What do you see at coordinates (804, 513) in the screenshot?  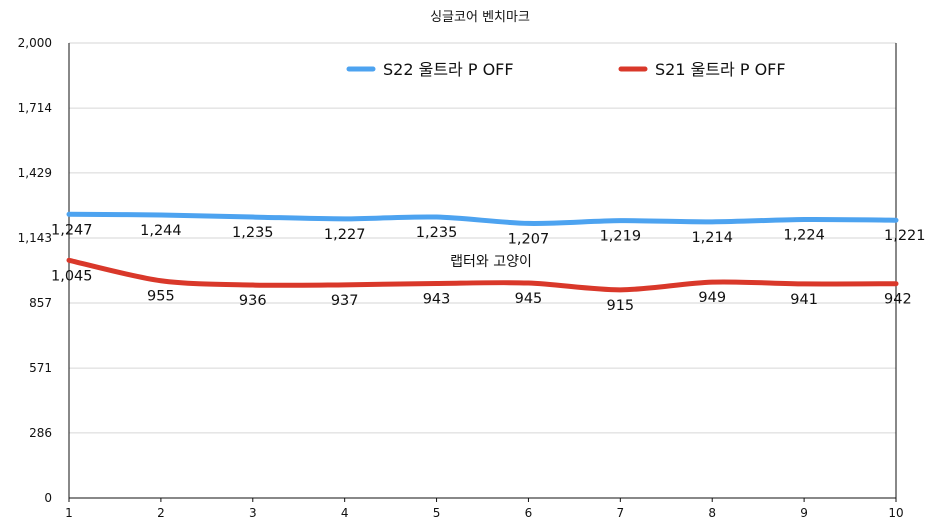 I see `x-tick-label: 9` at bounding box center [804, 513].